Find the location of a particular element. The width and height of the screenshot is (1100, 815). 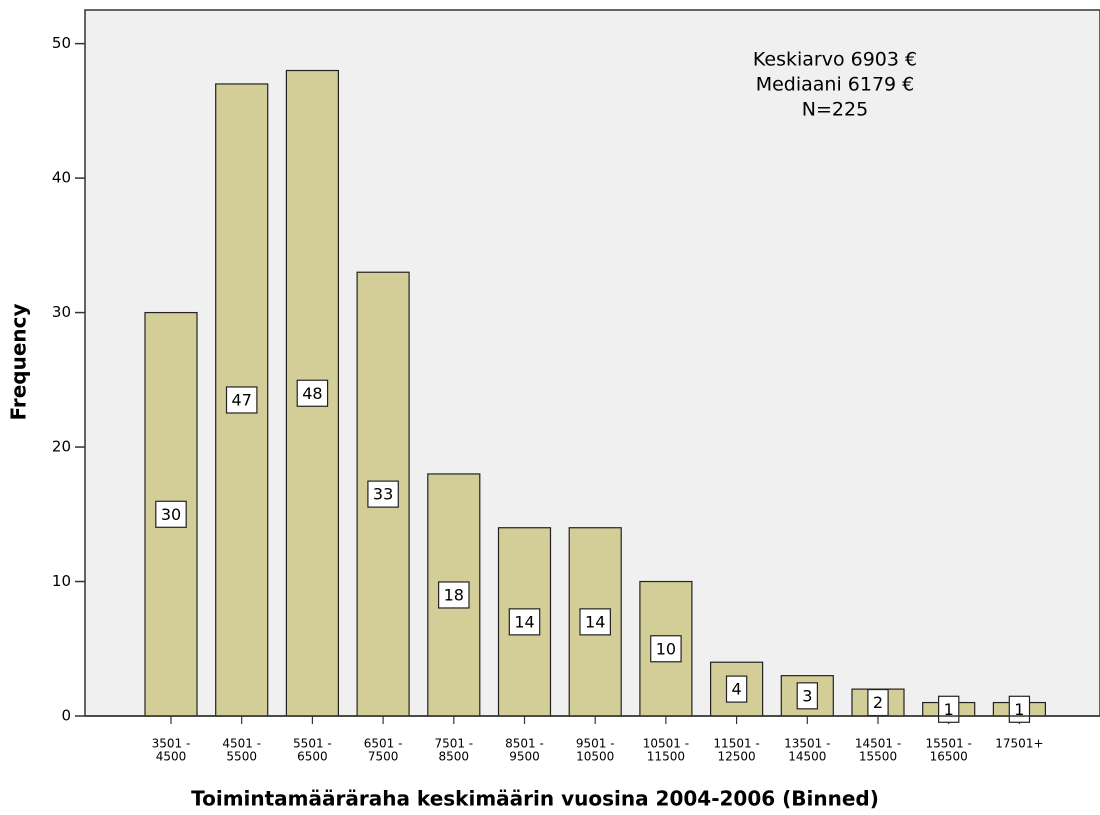

x-tick-label: 8501 - is located at coordinates (524, 744).